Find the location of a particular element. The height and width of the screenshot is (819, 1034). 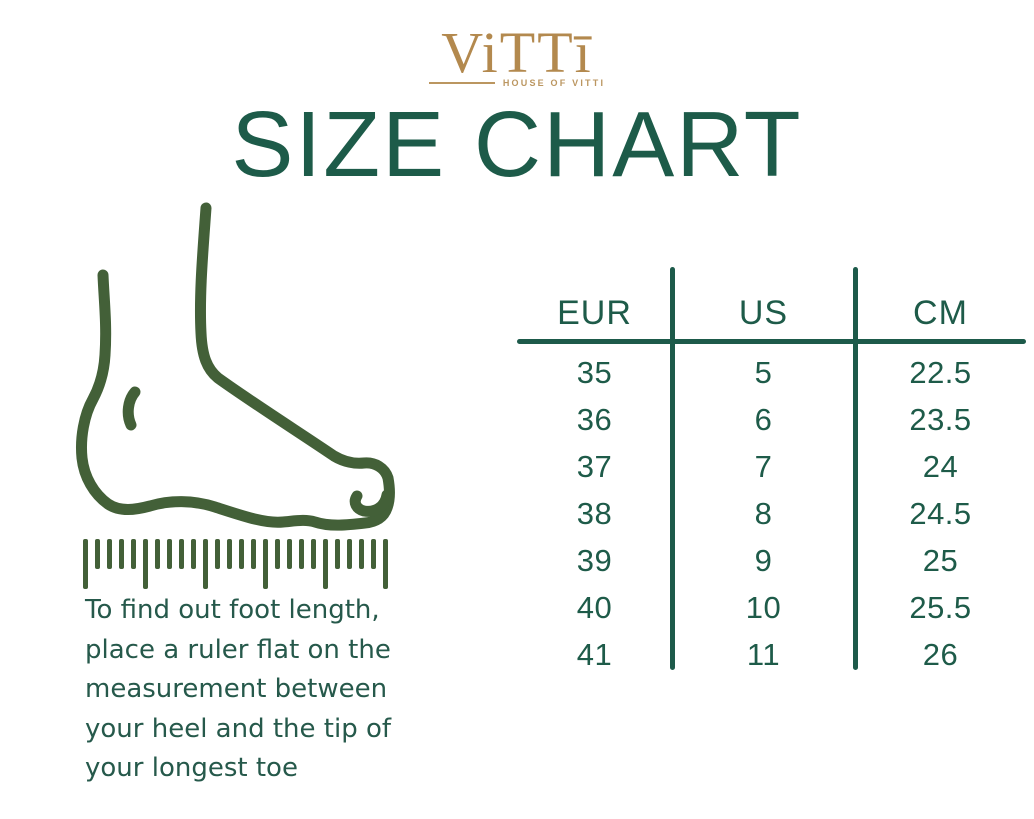

table-cell: 37 is located at coordinates (594, 466).